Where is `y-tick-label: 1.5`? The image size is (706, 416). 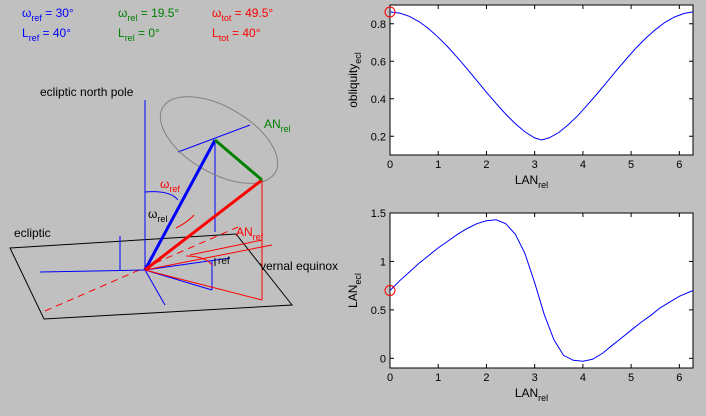 y-tick-label: 1.5 is located at coordinates (378, 214).